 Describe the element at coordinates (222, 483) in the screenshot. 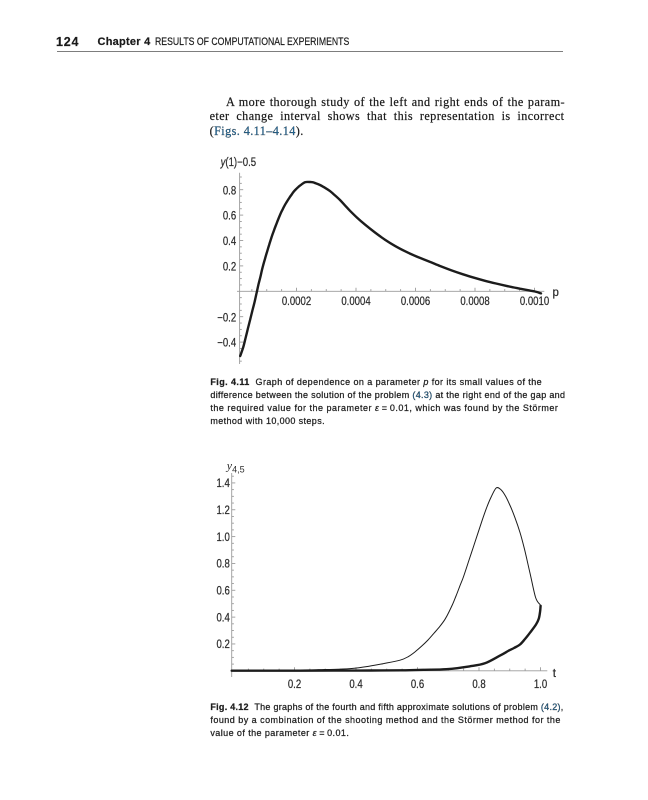

I see `svg-text: 1.4` at that location.